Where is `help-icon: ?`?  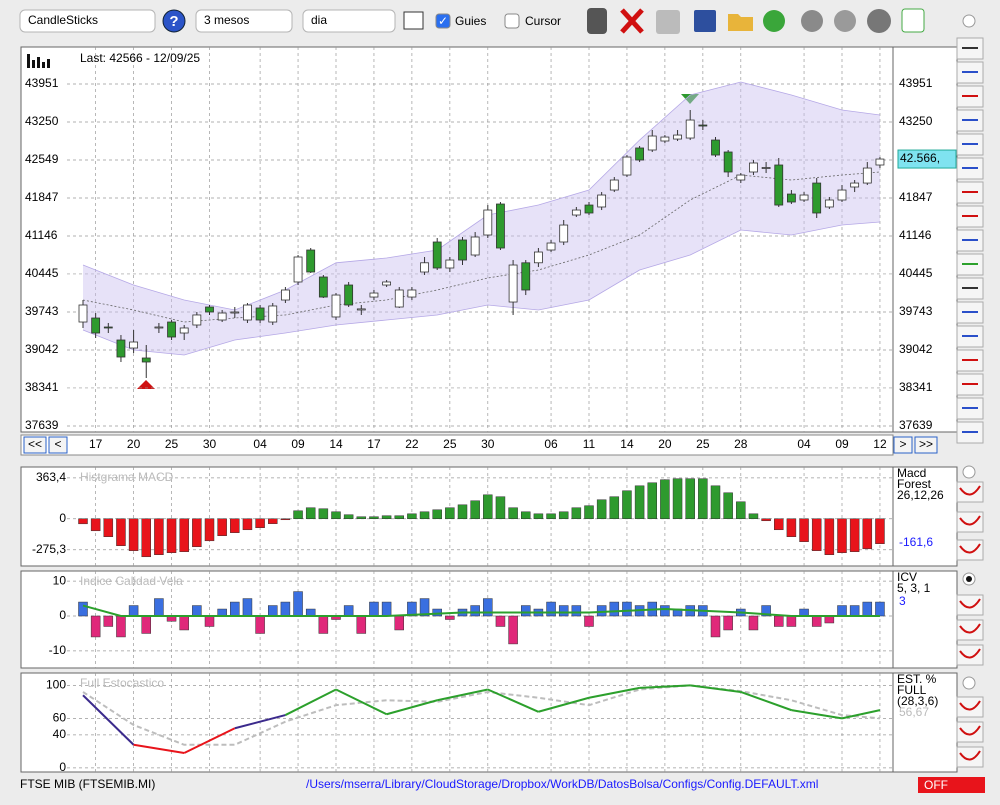
help-icon: ? is located at coordinates (173, 21).